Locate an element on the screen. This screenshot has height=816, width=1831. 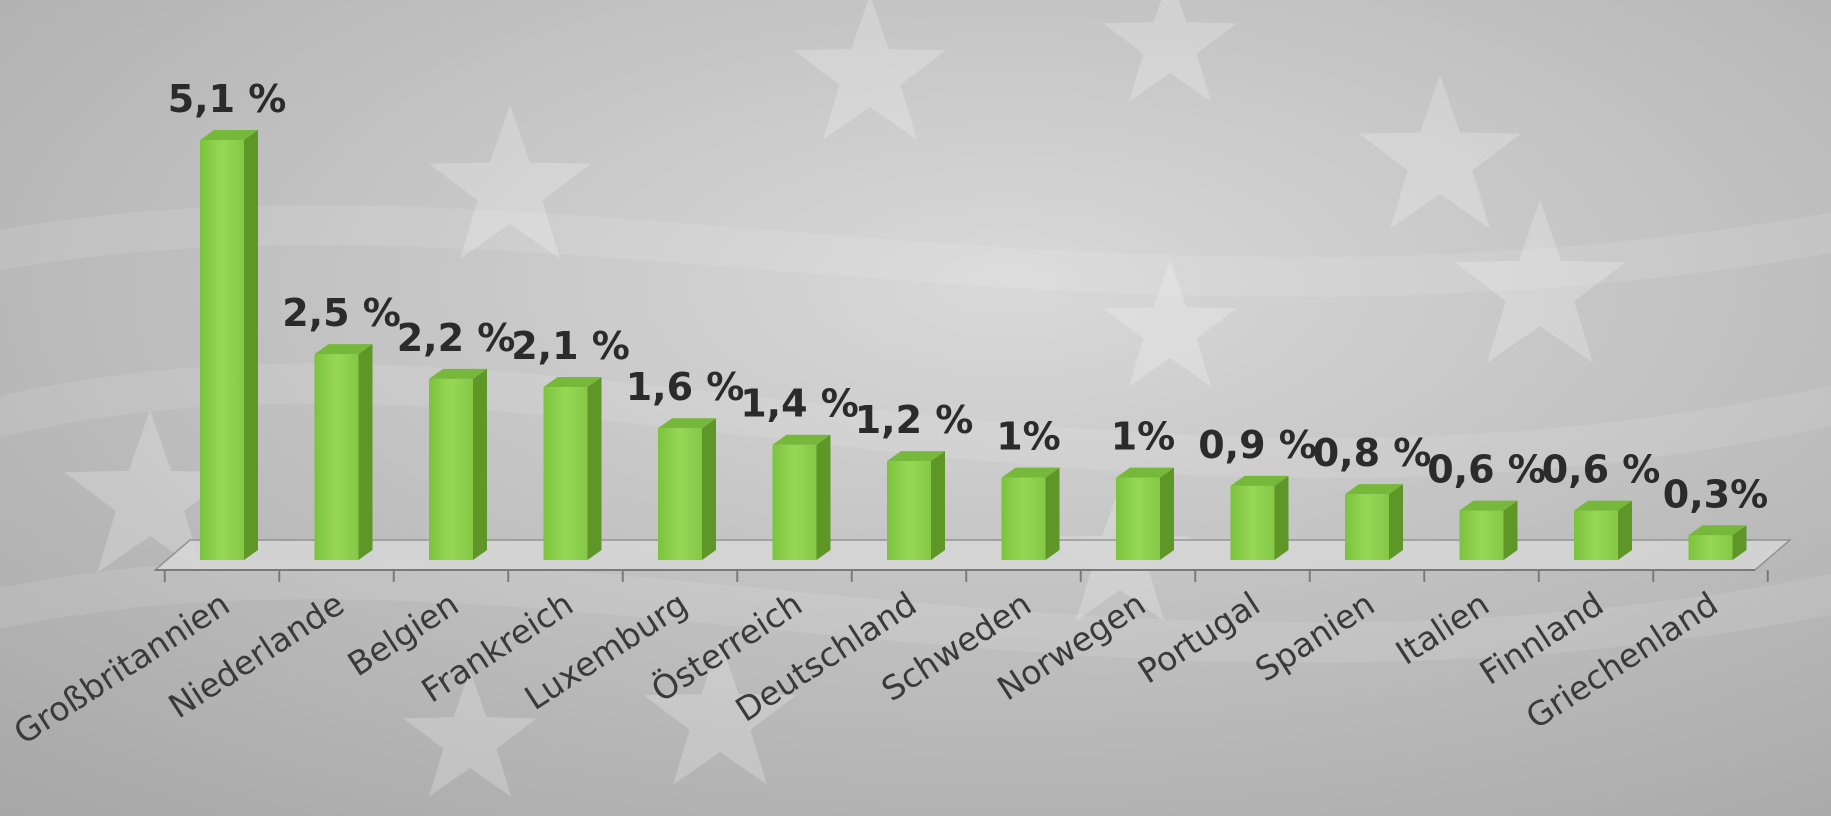
data-label: 2,5 % is located at coordinates (341, 313).